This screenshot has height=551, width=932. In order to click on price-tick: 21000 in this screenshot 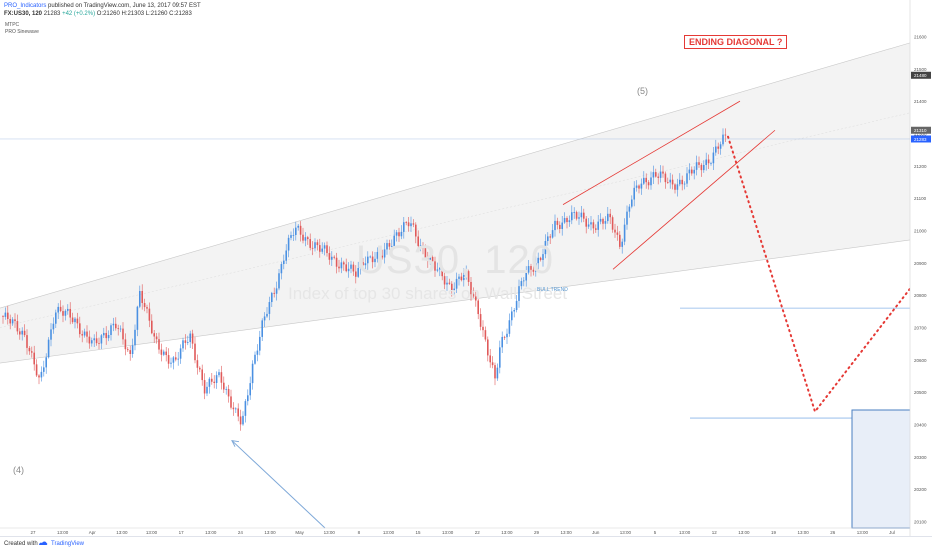, I will do `click(920, 230)`.